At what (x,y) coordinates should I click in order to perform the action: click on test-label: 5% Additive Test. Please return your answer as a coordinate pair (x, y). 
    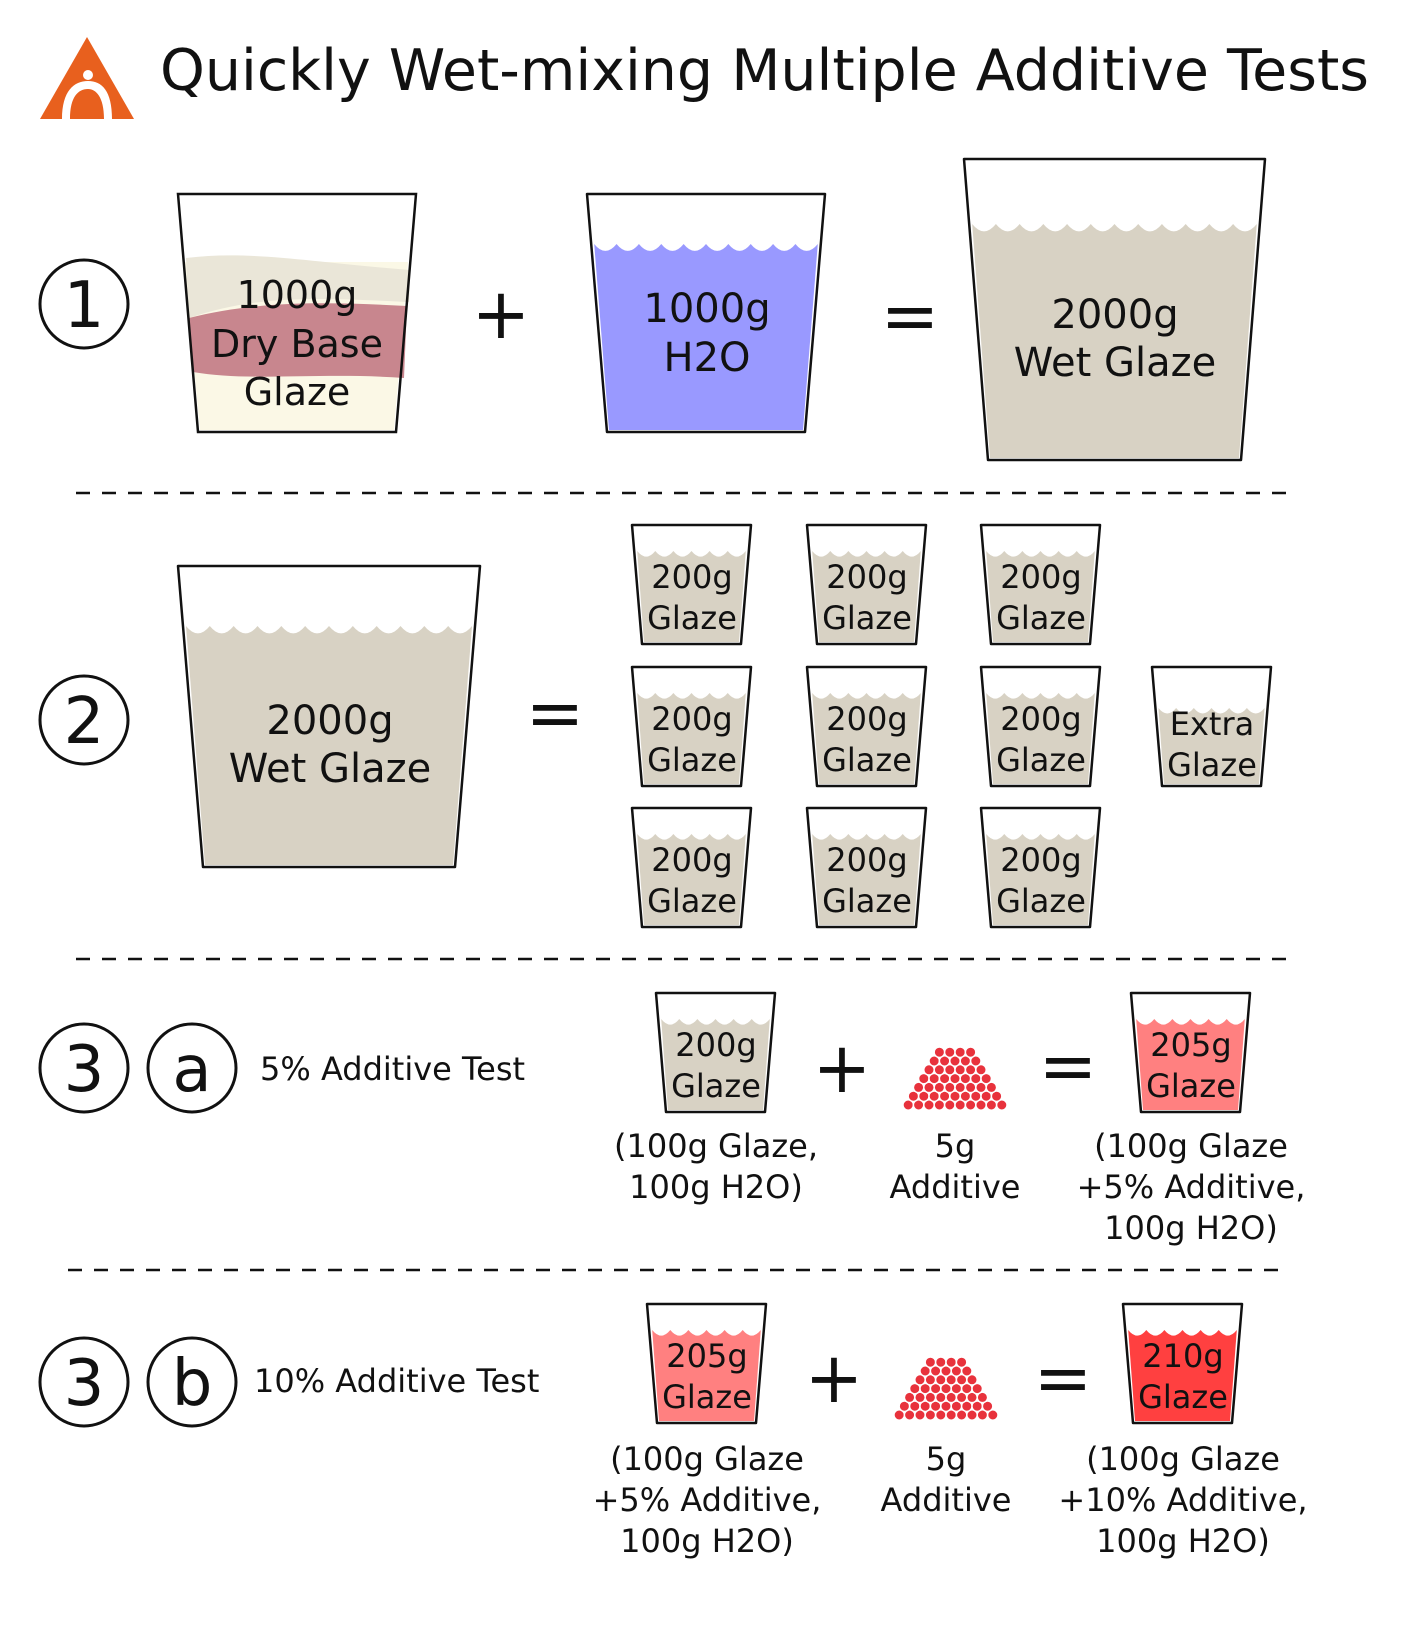
    Looking at the image, I should click on (392, 1069).